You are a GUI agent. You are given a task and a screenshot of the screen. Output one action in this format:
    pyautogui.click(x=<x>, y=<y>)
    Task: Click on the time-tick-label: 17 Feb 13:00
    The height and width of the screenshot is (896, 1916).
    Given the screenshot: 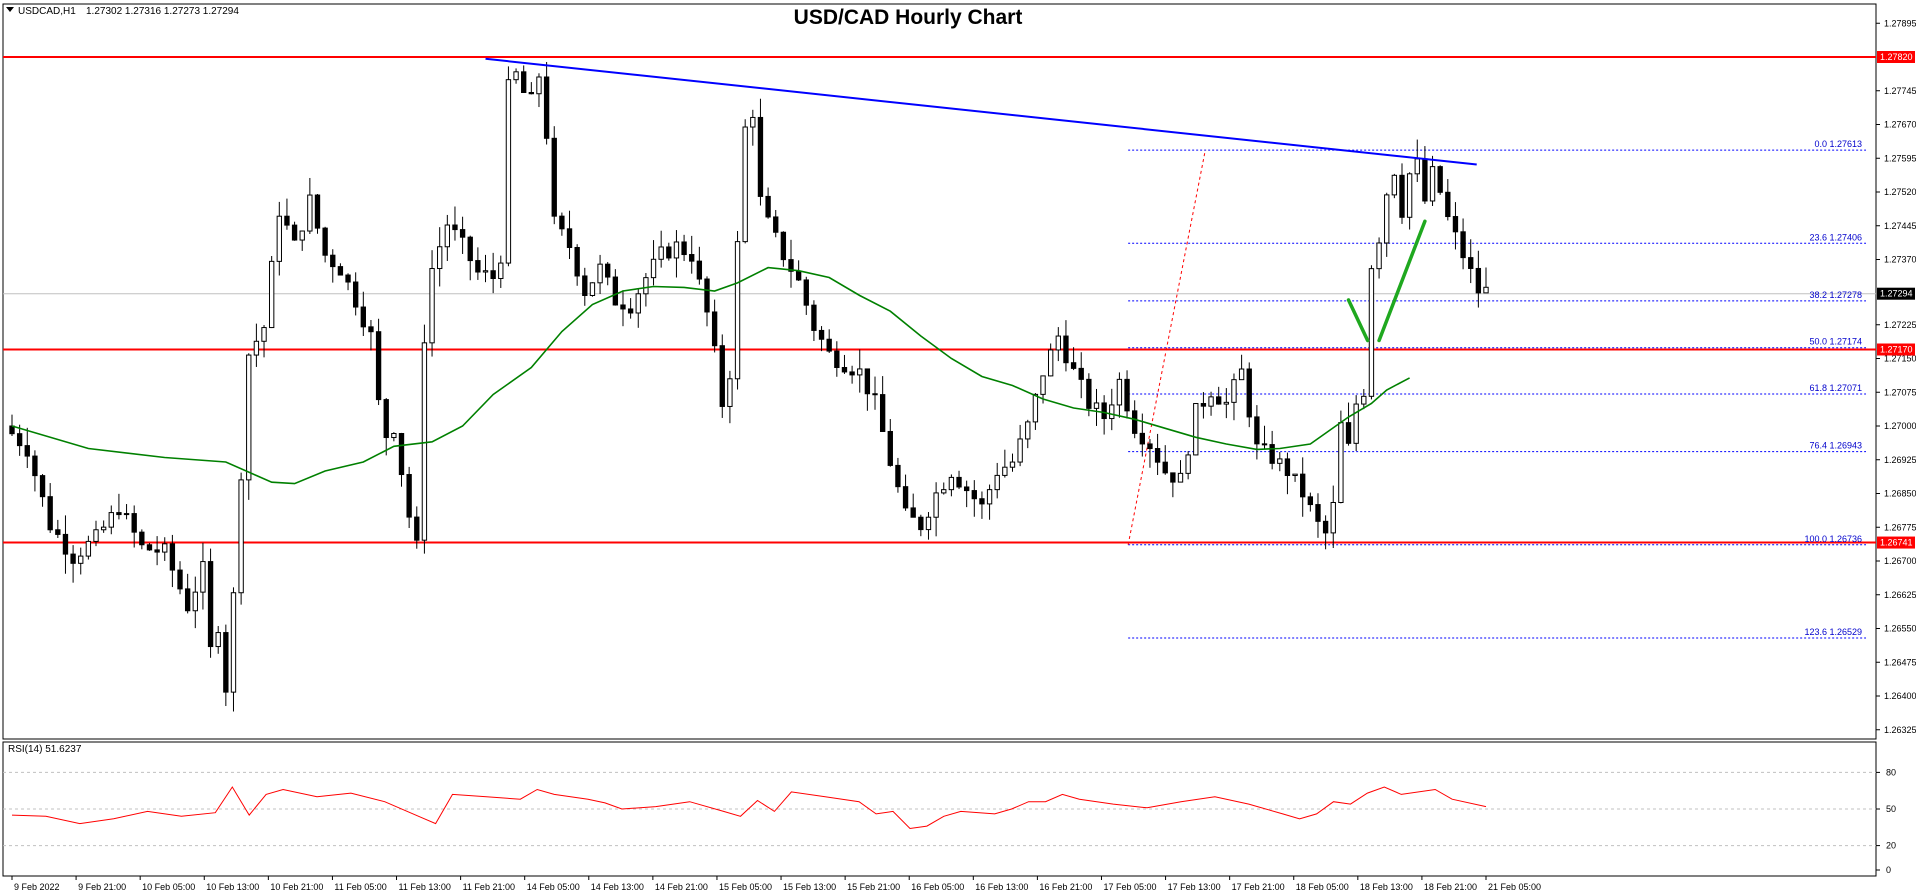 What is the action you would take?
    pyautogui.click(x=1194, y=887)
    